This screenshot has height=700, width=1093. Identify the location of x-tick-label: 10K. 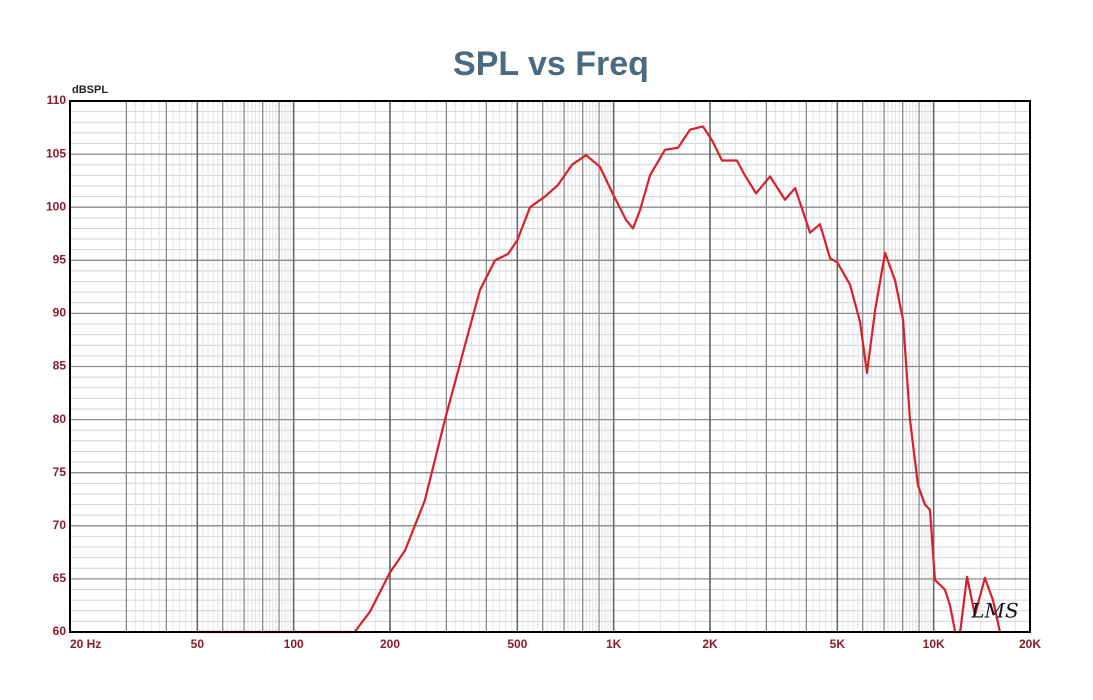
(934, 644).